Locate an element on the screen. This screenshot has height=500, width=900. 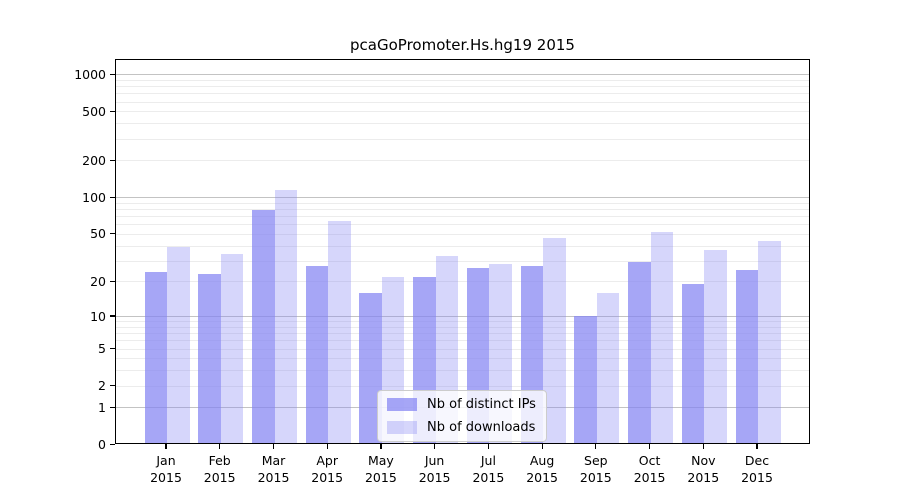
bar-nb-of-distinct-ips-nov is located at coordinates (693, 363).